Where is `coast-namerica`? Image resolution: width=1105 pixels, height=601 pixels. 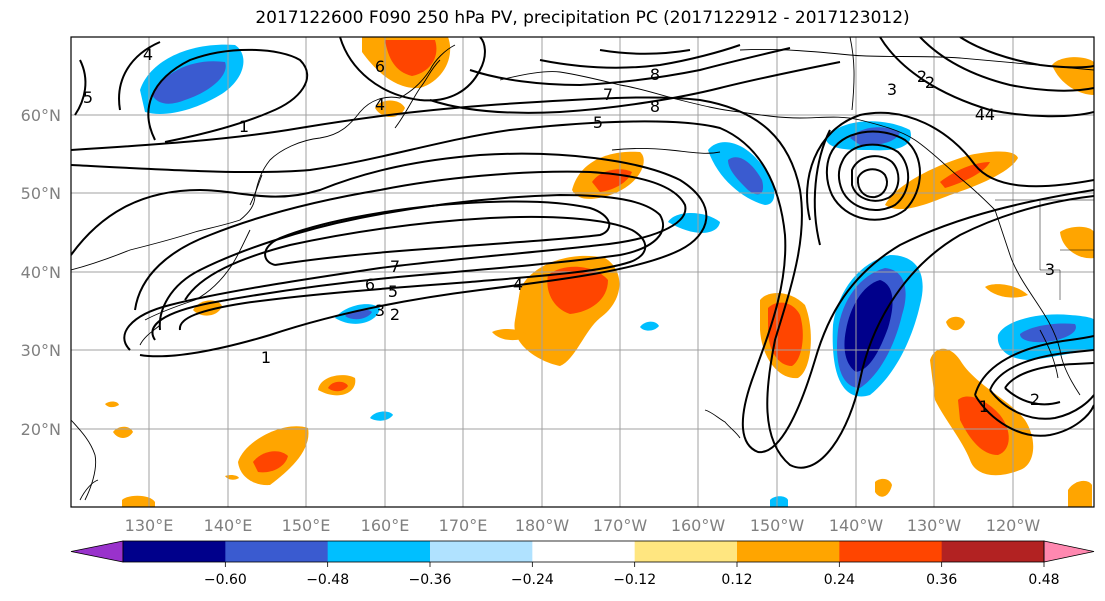
coast-namerica is located at coordinates (1037, 302).